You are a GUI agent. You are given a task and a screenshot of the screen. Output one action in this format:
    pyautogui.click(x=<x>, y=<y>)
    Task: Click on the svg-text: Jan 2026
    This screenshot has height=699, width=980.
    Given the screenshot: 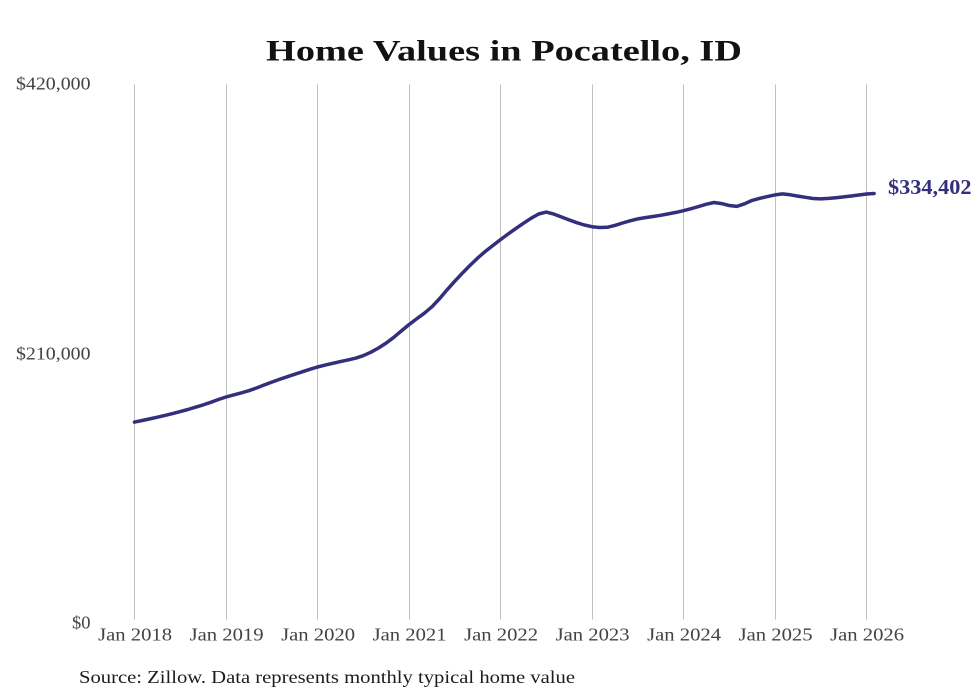 What is the action you would take?
    pyautogui.click(x=867, y=635)
    